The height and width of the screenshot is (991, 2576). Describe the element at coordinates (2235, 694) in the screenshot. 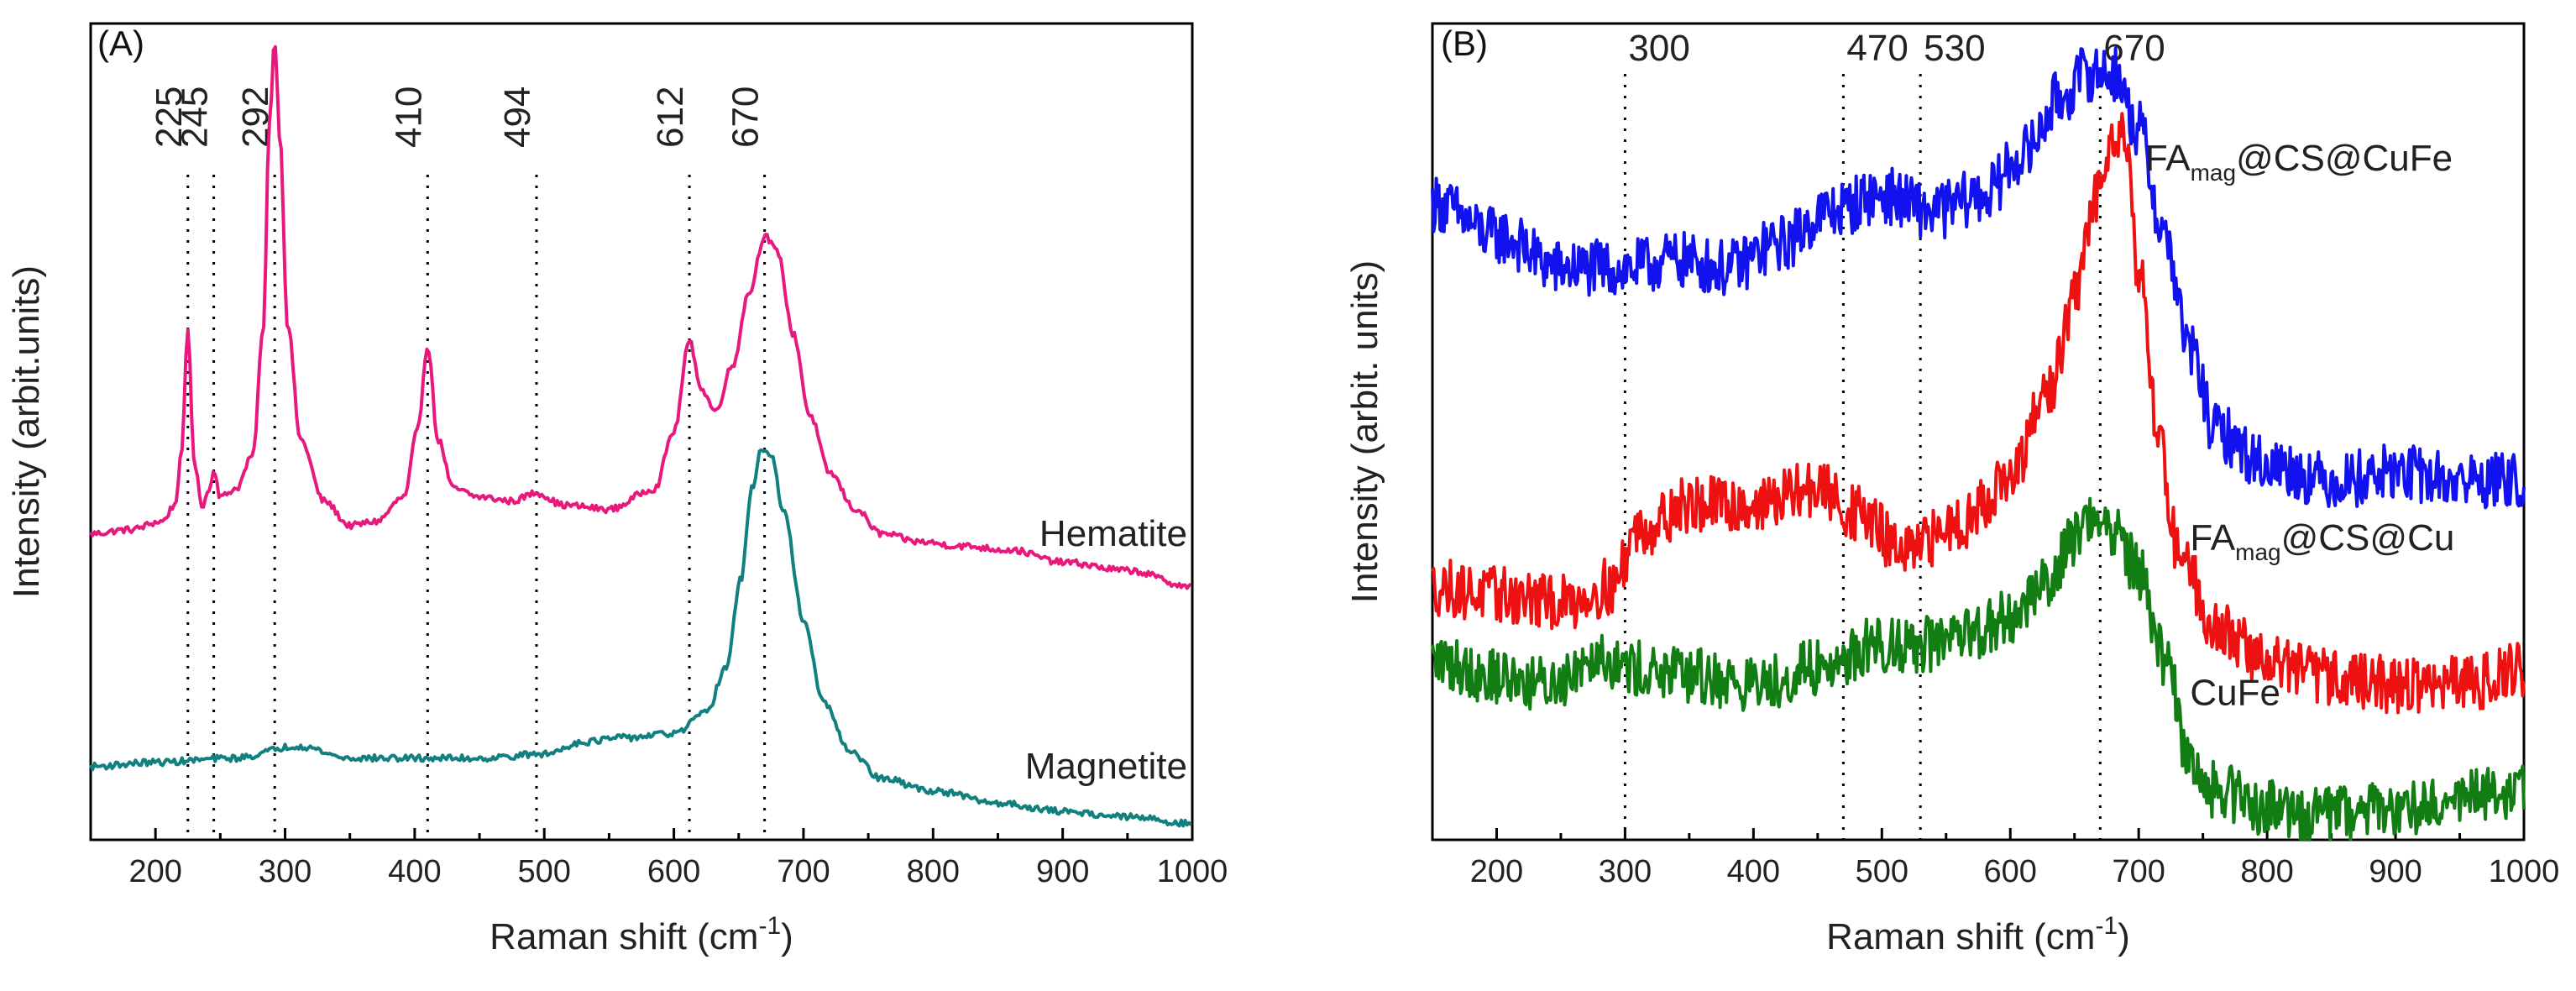

I see `series-label: CuFe` at that location.